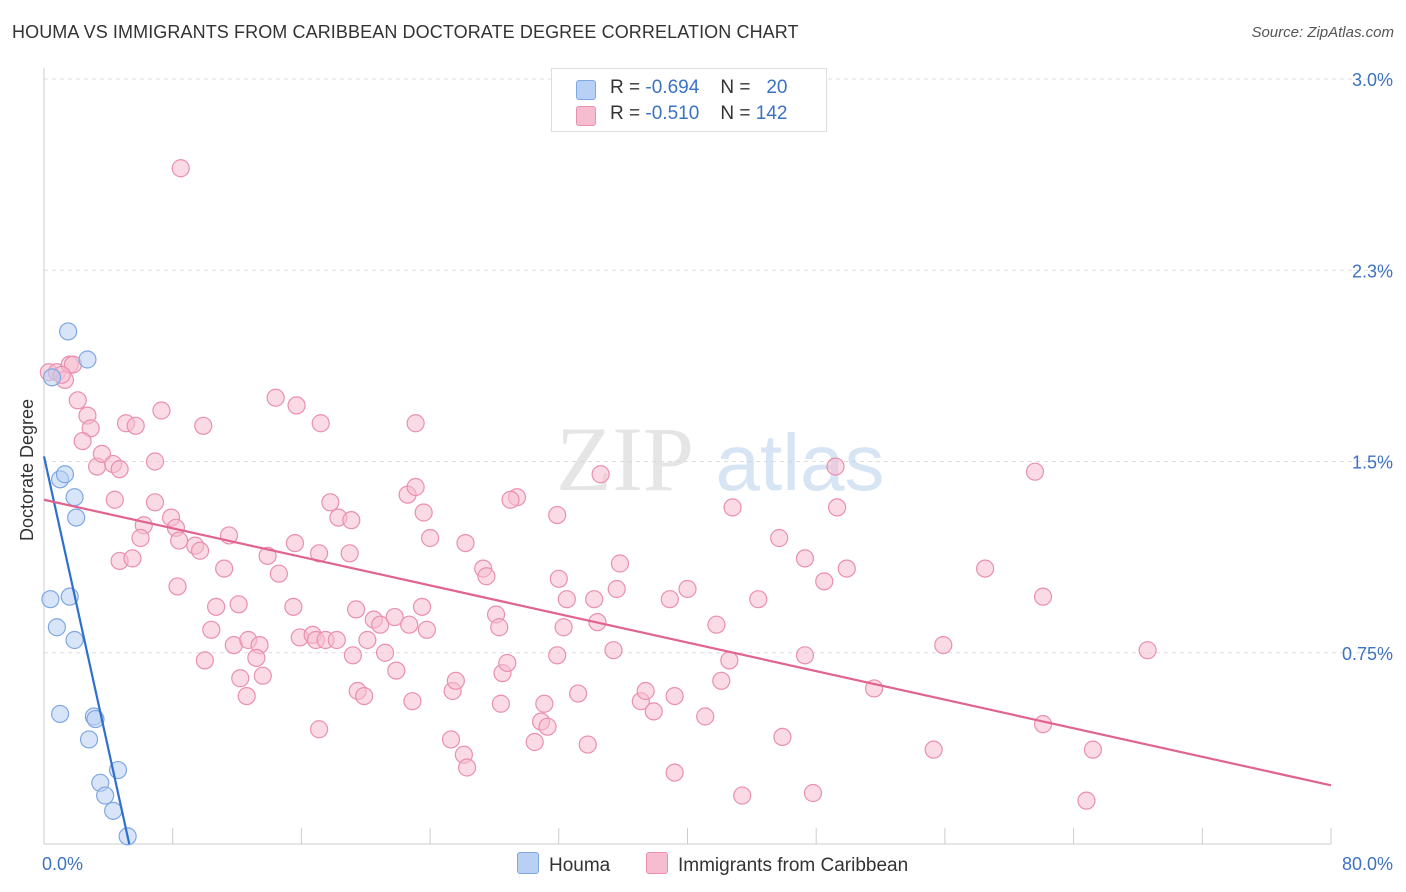 Image resolution: width=1406 pixels, height=892 pixels. What do you see at coordinates (1367, 864) in the screenshot?
I see `x-tick-label: 80.0%` at bounding box center [1367, 864].